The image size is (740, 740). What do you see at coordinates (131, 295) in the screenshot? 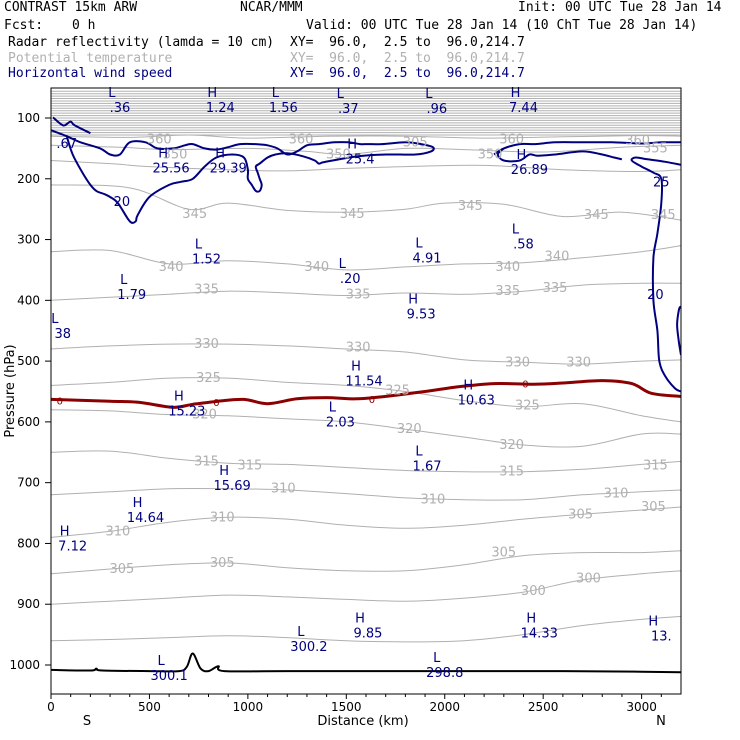
I see `extremum-value: 1.79` at bounding box center [131, 295].